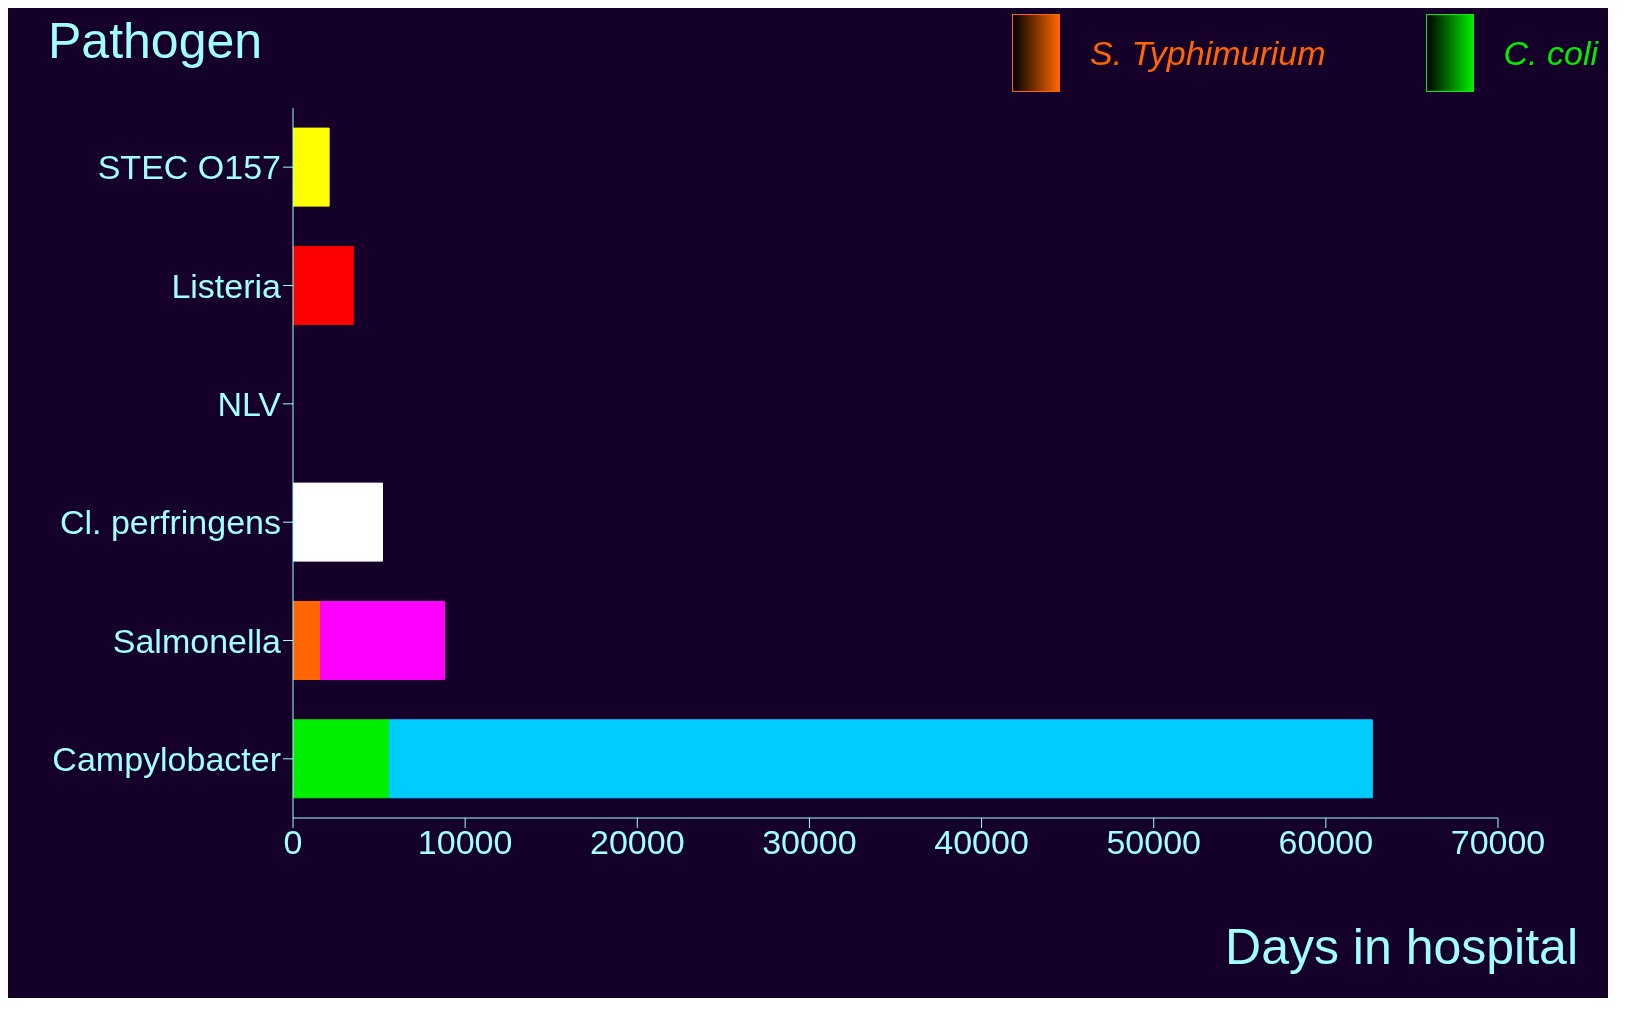 Image resolution: width=1639 pixels, height=1010 pixels. Describe the element at coordinates (1153, 842) in the screenshot. I see `x-tick-label: 50000` at that location.